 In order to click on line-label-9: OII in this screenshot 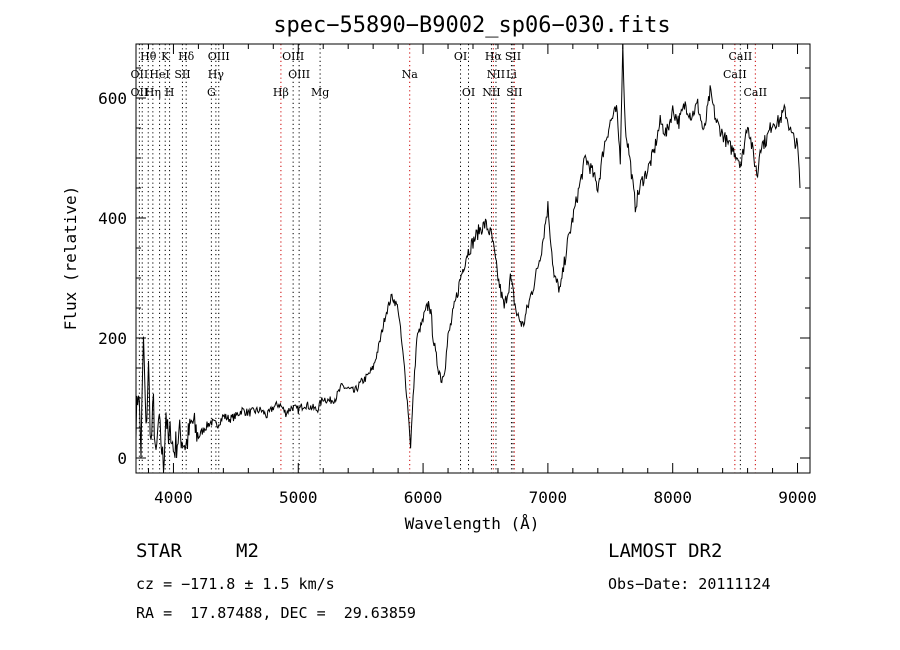, I will do `click(140, 74)`.